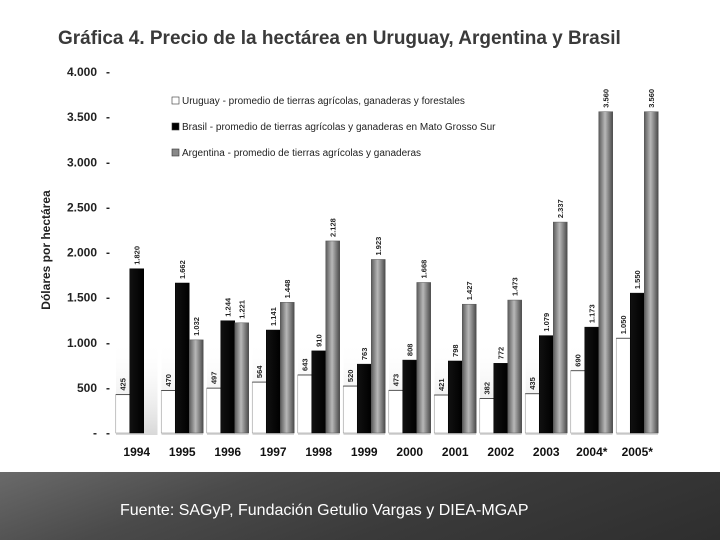 The width and height of the screenshot is (720, 540). I want to click on bar-brasil-2005, so click(637, 363).